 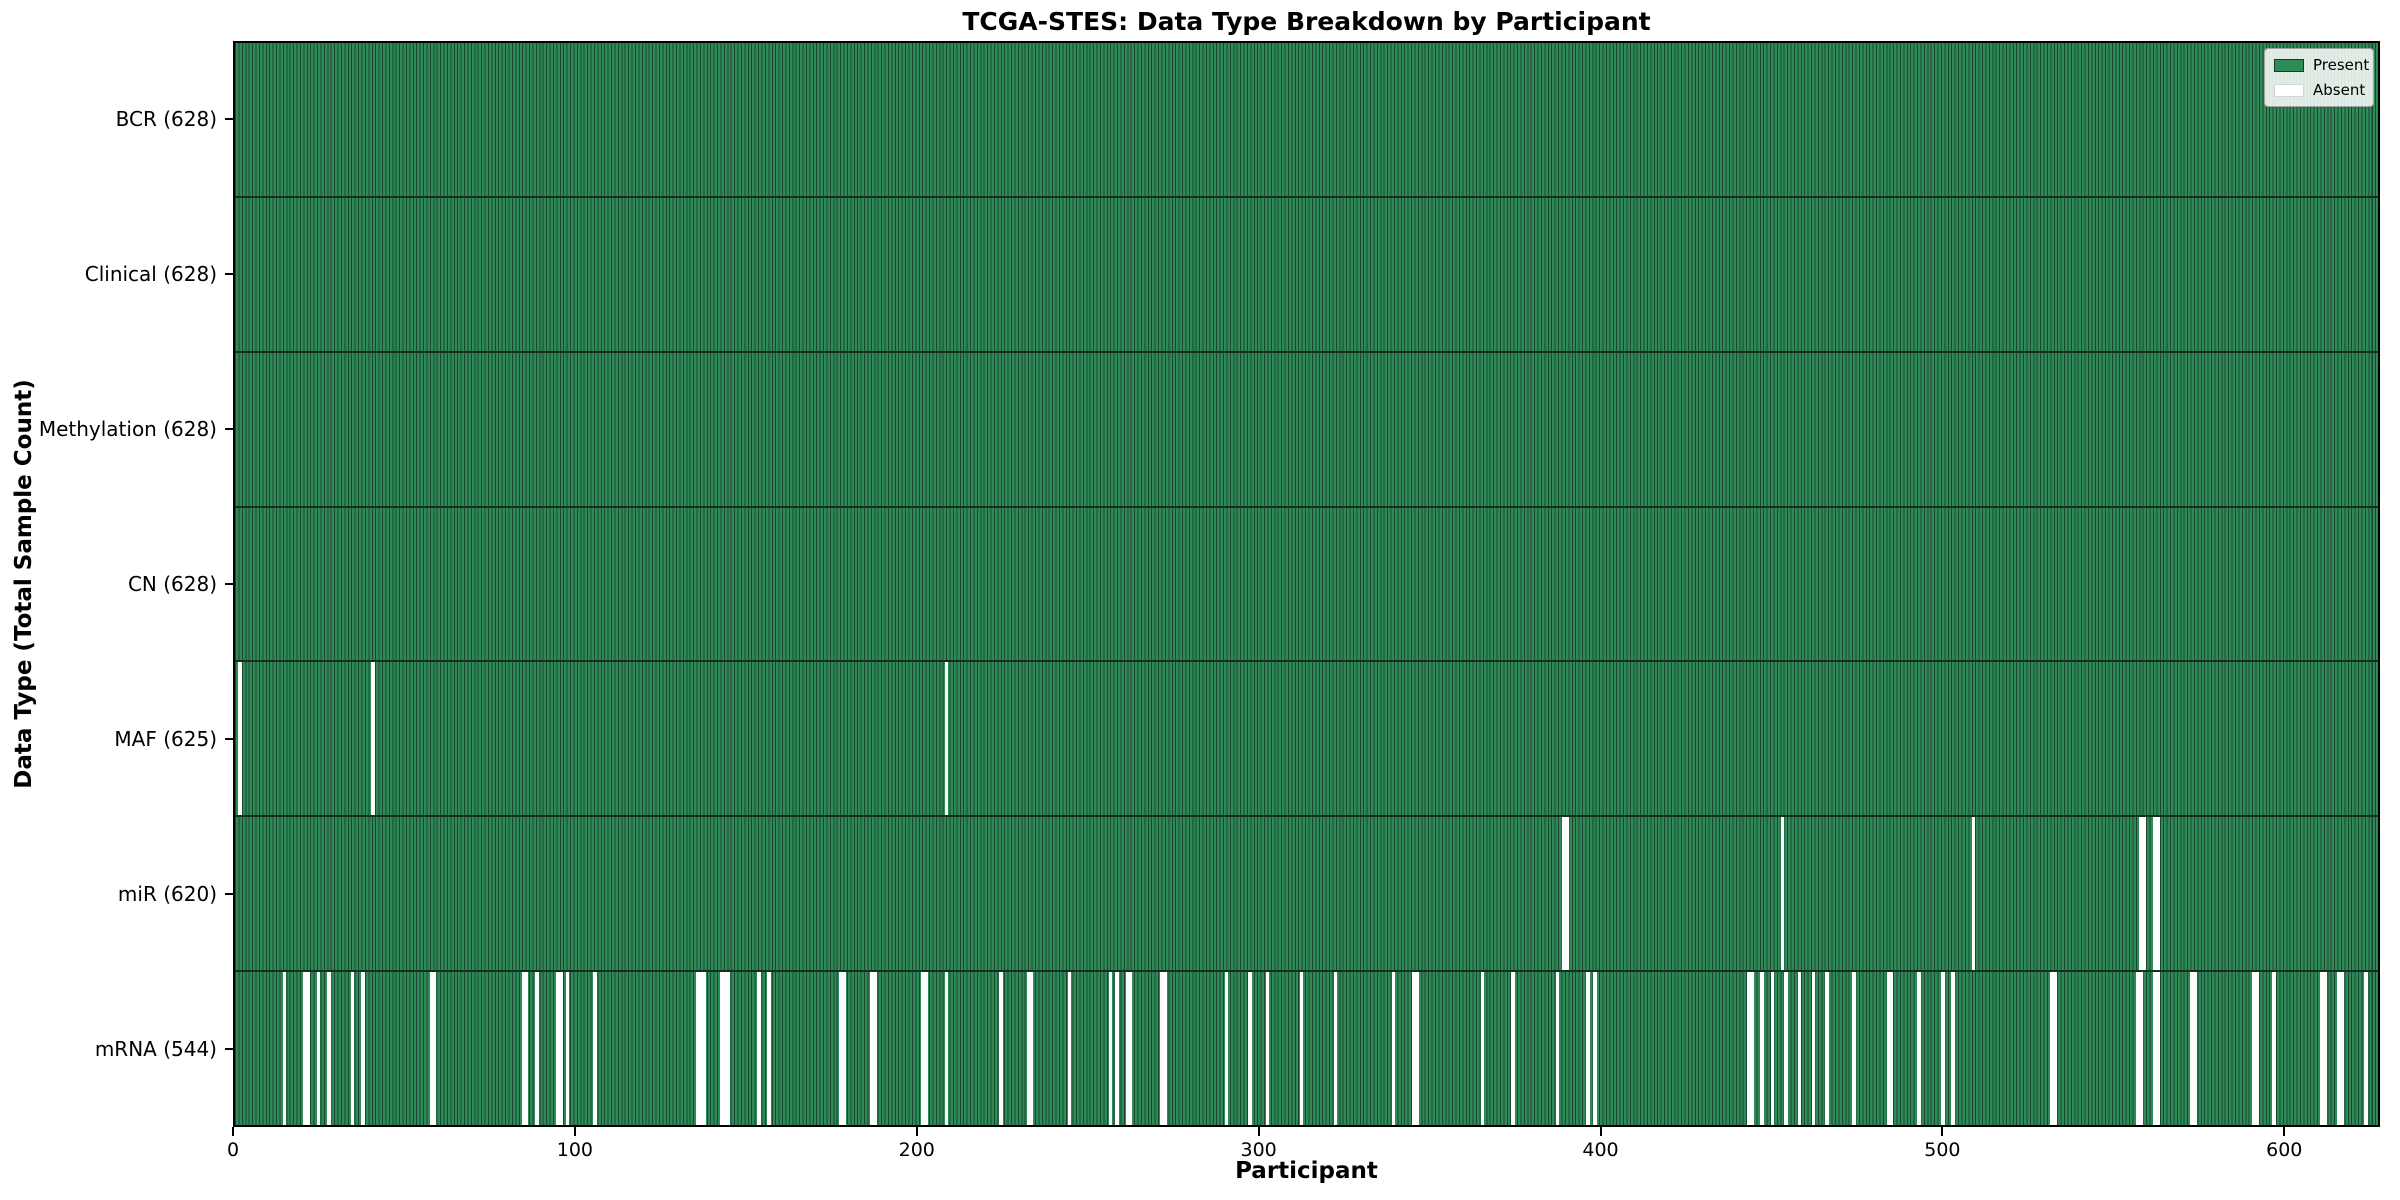 What do you see at coordinates (1303, 1150) in the screenshot?
I see `x-axis: 0 100 200 300 400 500 600` at bounding box center [1303, 1150].